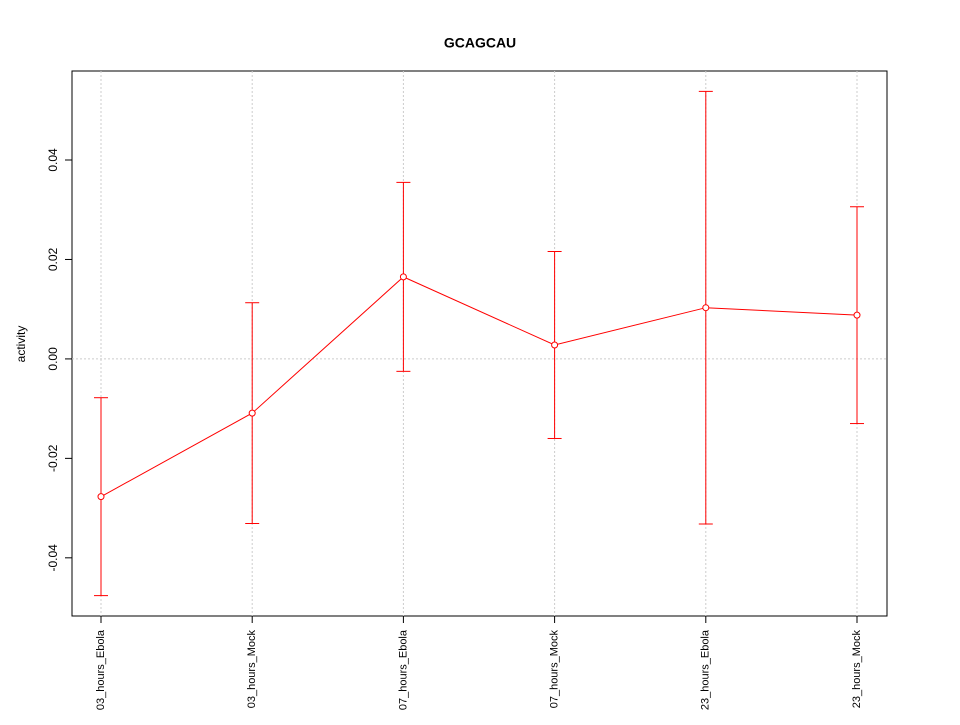 Image resolution: width=960 pixels, height=725 pixels. I want to click on x-tick-label: 07_hours_Ebola, so click(403, 669).